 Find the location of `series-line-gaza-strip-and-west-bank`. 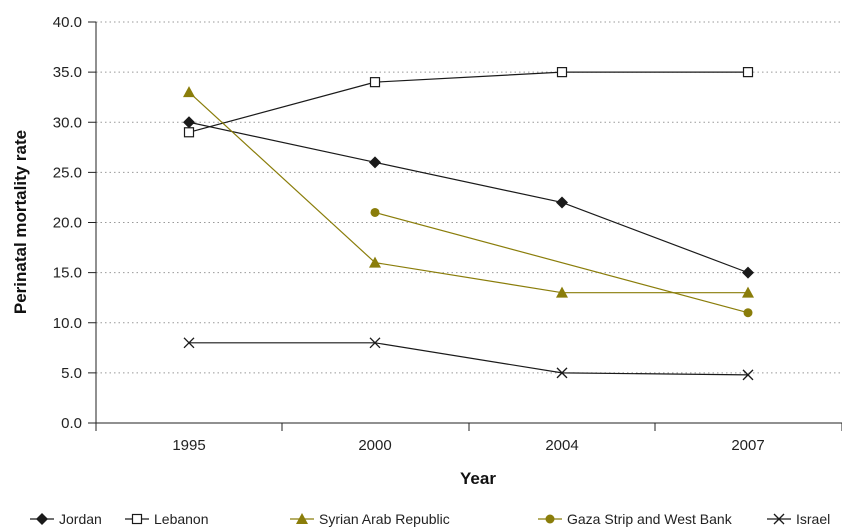

series-line-gaza-strip-and-west-bank is located at coordinates (561, 262).